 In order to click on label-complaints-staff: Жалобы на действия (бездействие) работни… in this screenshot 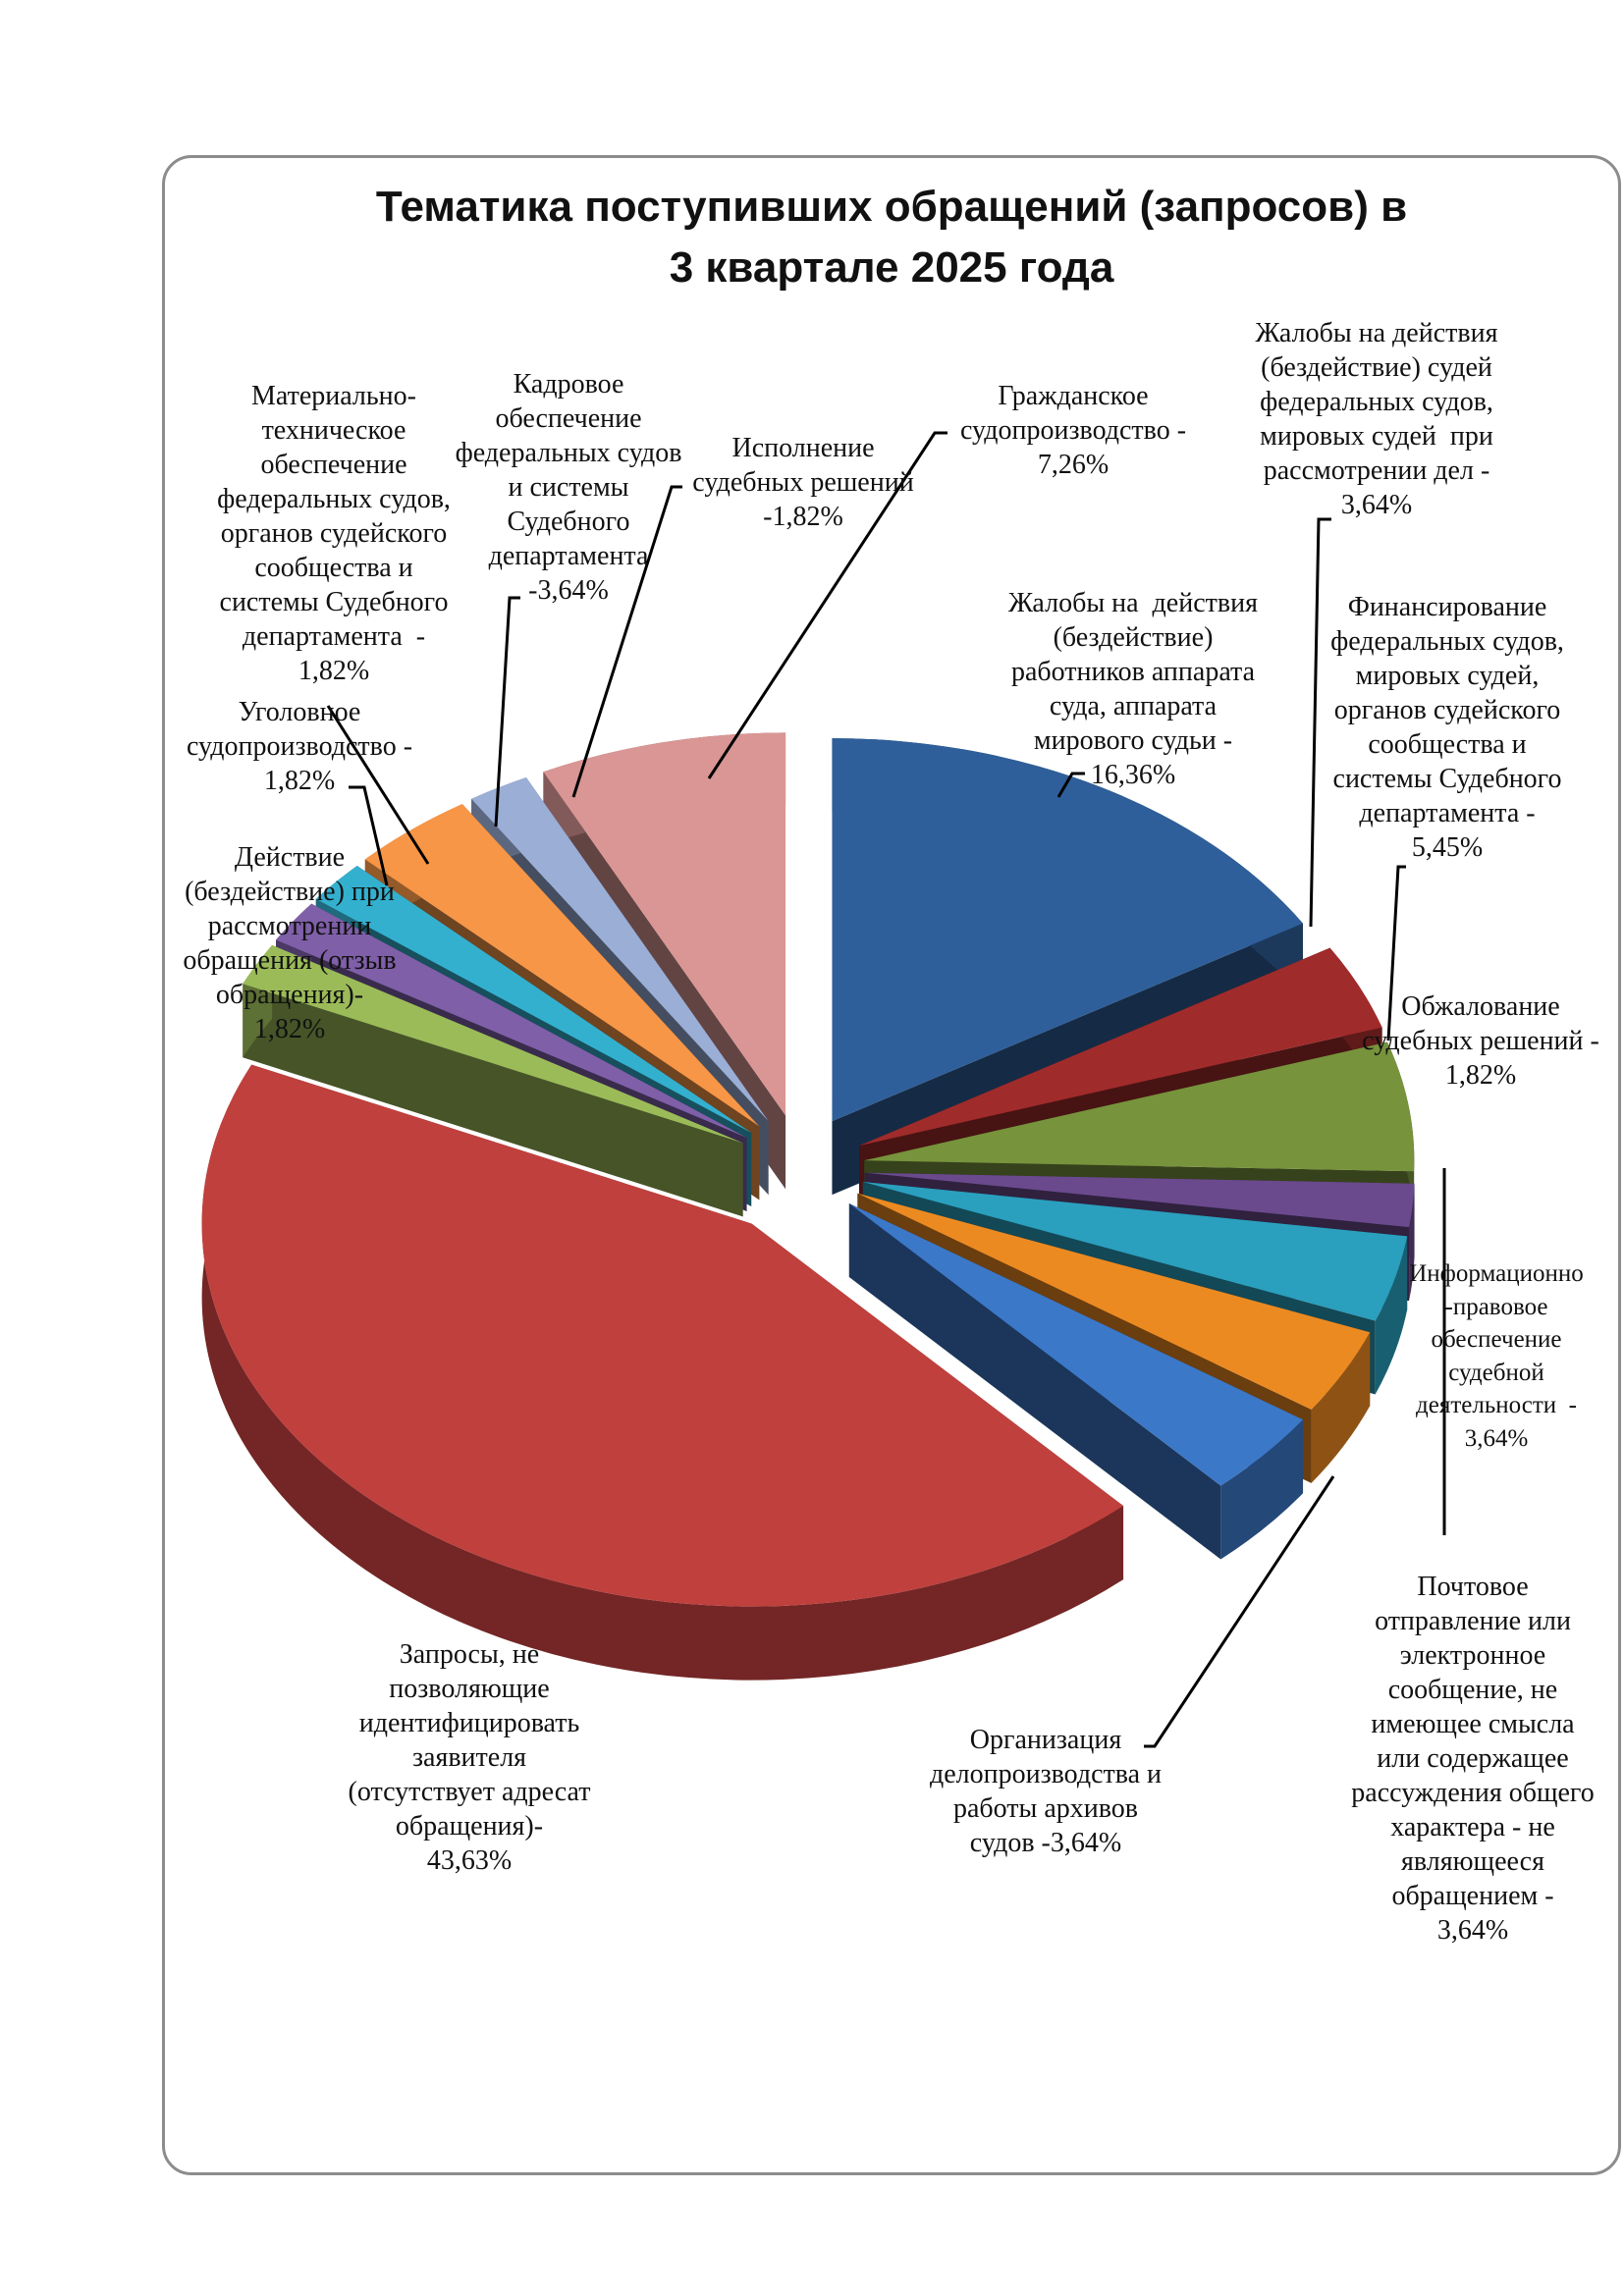, I will do `click(1133, 689)`.